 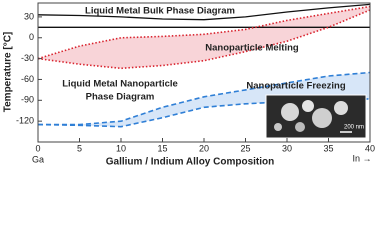 What do you see at coordinates (160, 11) in the screenshot?
I see `annotation: Liquid Metal Bulk Phase Diagram` at bounding box center [160, 11].